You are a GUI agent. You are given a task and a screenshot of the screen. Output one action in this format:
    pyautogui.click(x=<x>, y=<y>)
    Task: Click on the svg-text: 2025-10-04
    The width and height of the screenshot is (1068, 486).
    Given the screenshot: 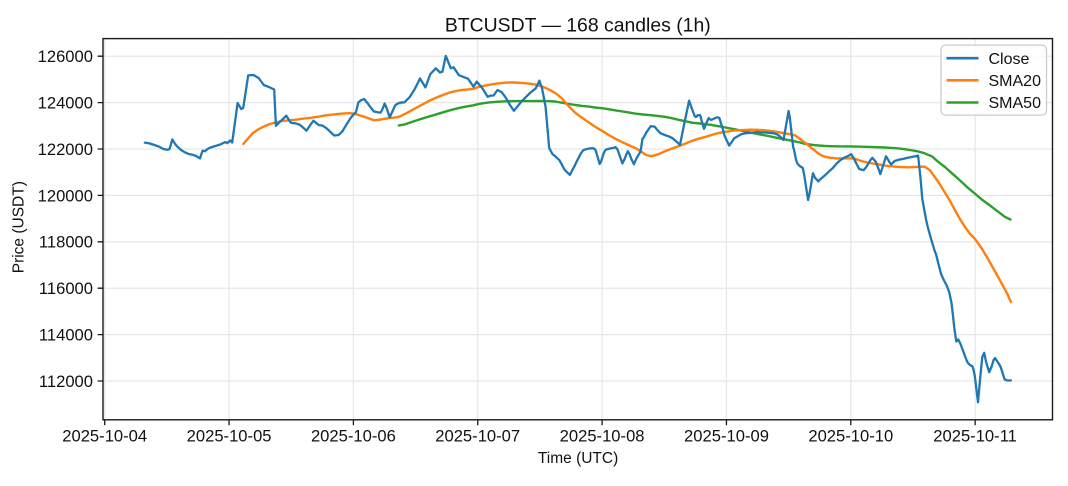 What is the action you would take?
    pyautogui.click(x=104, y=435)
    